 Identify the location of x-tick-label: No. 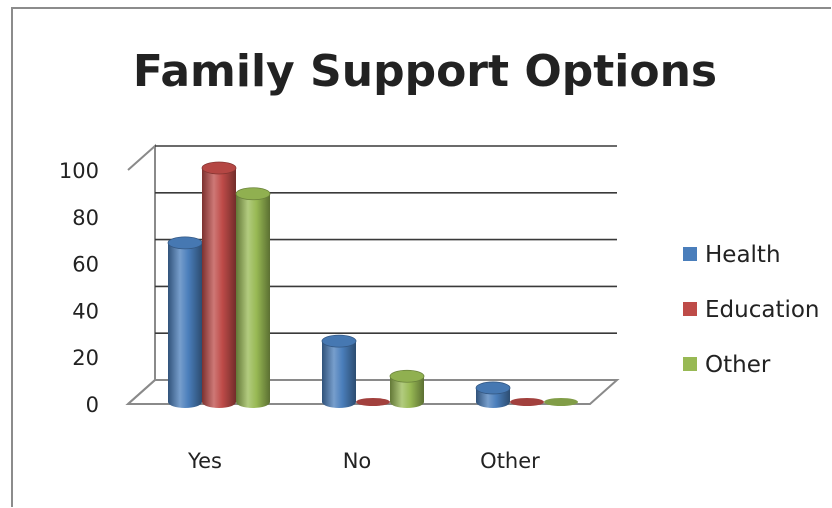
(357, 461).